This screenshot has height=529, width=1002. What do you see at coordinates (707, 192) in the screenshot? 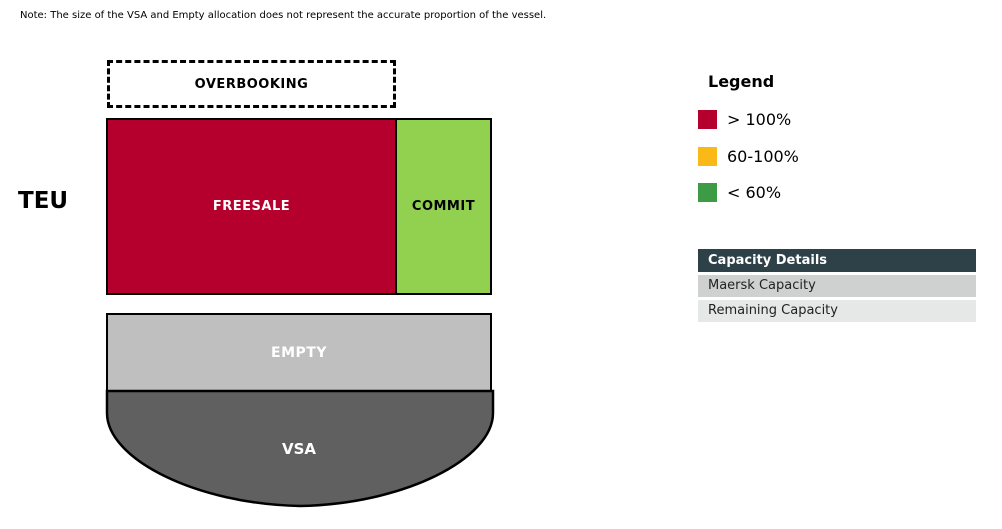
I see `legend-swatch-green` at bounding box center [707, 192].